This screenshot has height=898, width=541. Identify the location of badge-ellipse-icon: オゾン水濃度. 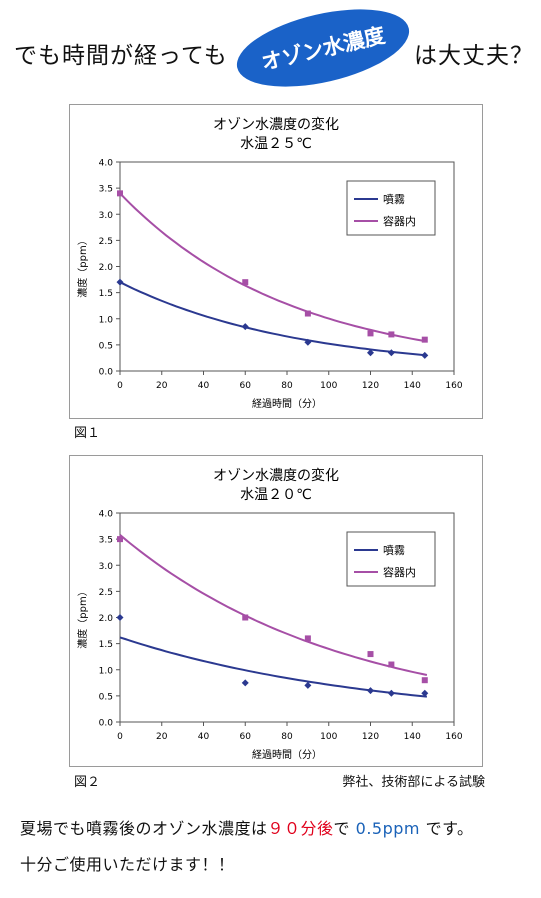
(323, 48).